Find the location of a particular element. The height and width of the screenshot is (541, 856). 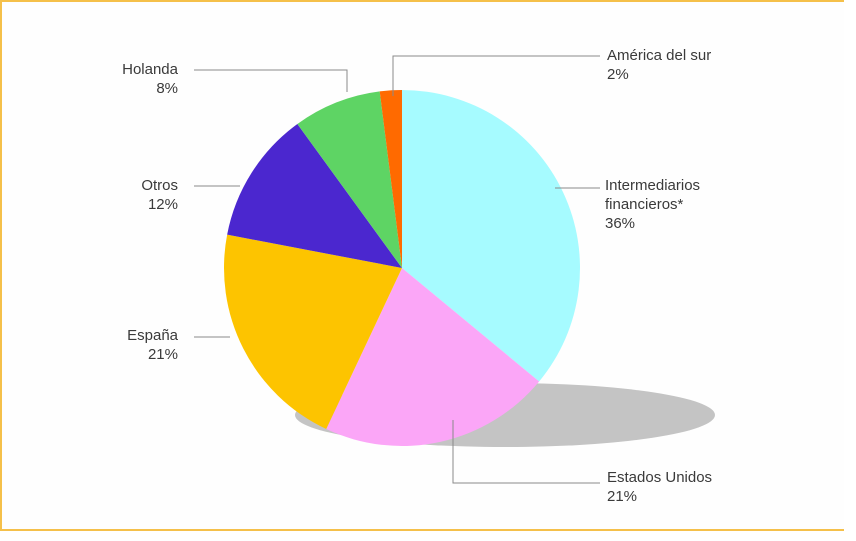

slice-category-label: Otros is located at coordinates (159, 185).